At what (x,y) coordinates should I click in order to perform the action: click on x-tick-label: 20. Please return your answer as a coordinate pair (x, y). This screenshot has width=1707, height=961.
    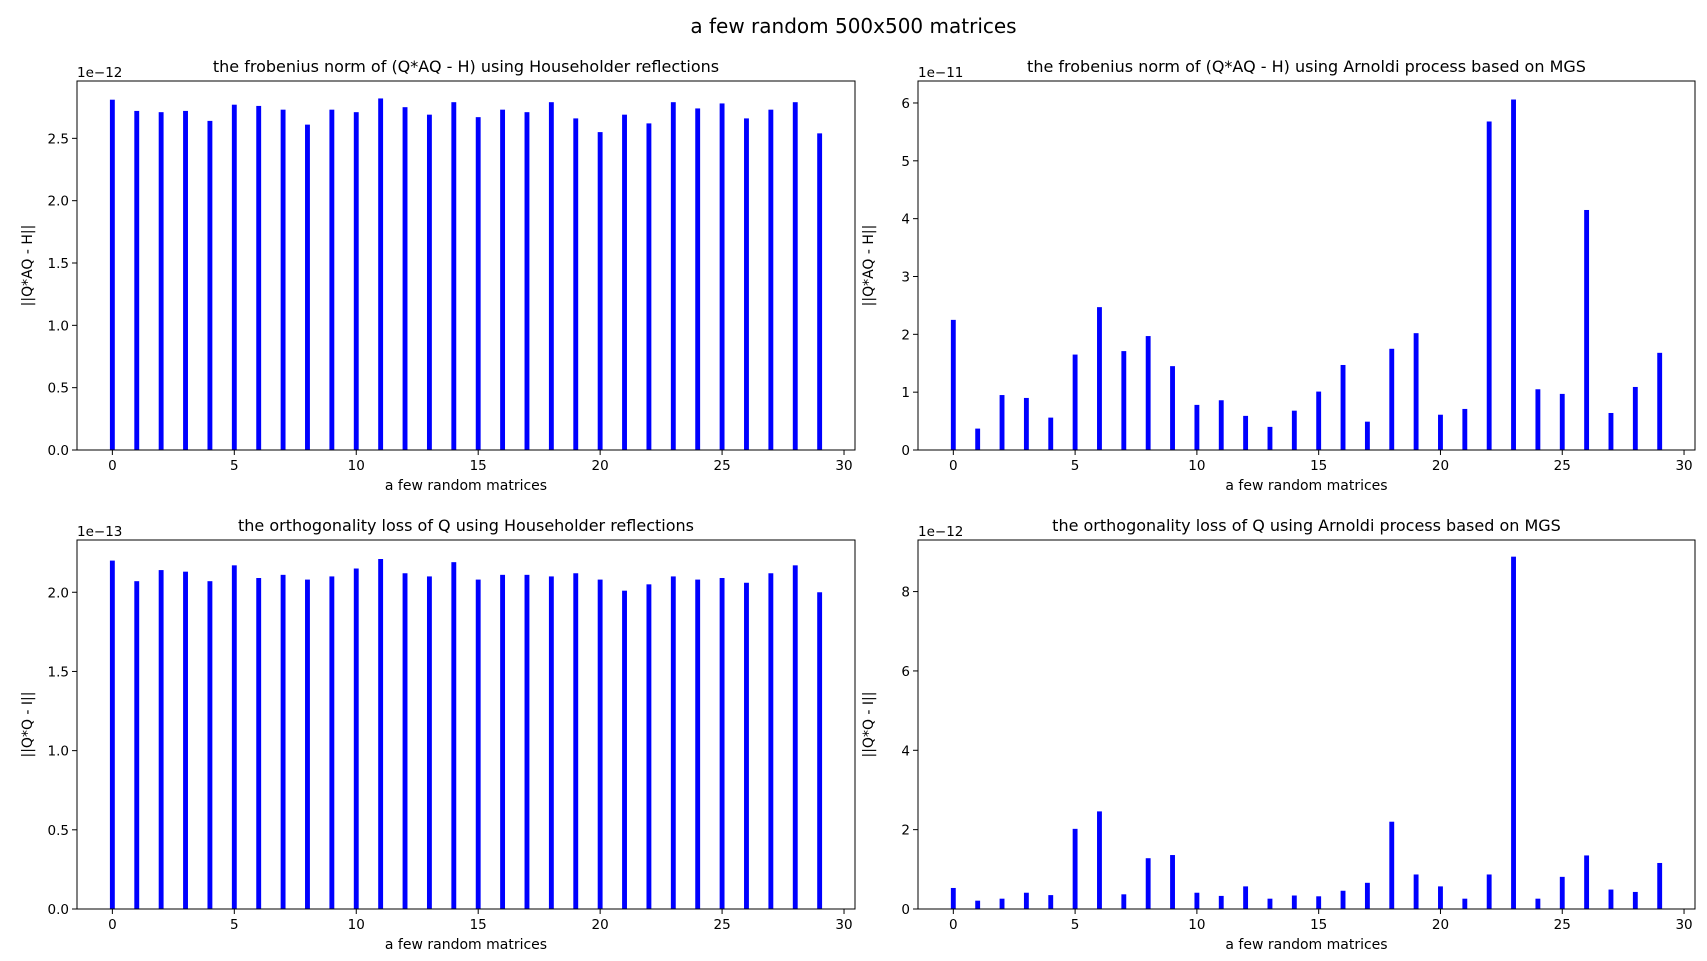
    Looking at the image, I should click on (1440, 466).